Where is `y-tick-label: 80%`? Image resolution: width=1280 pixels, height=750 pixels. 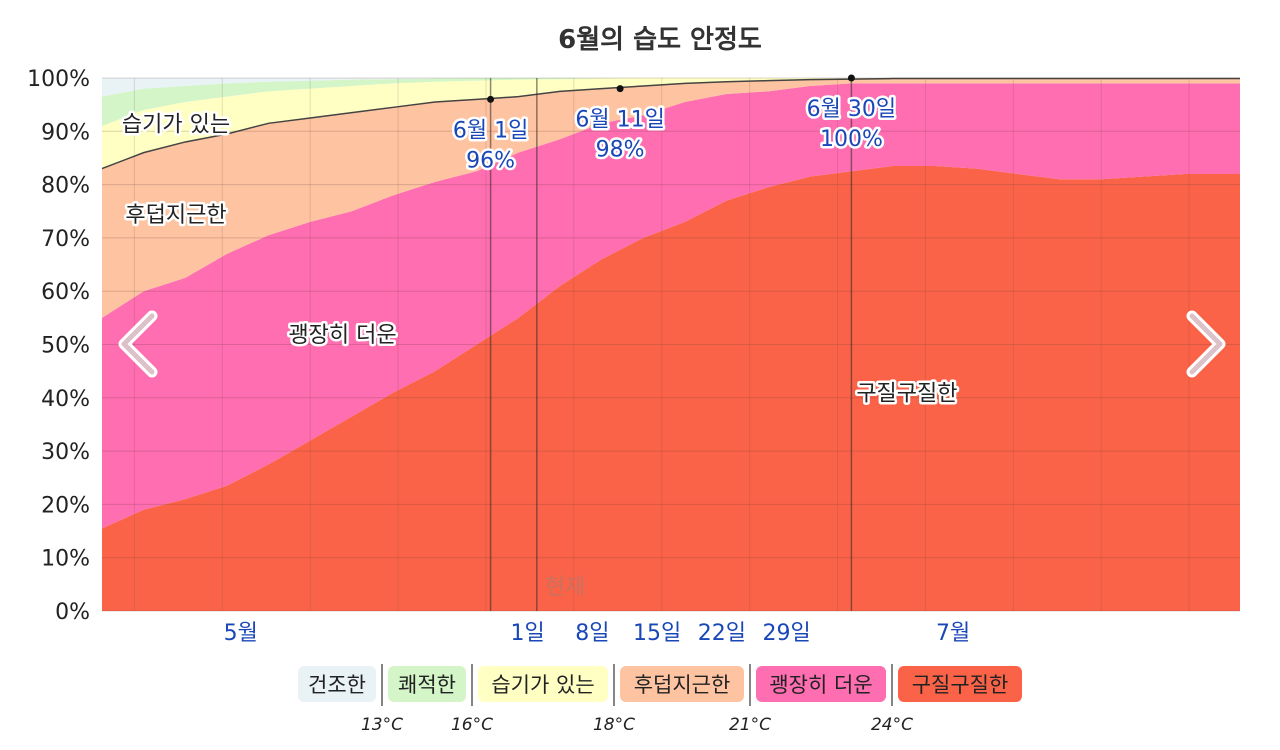 y-tick-label: 80% is located at coordinates (65, 186).